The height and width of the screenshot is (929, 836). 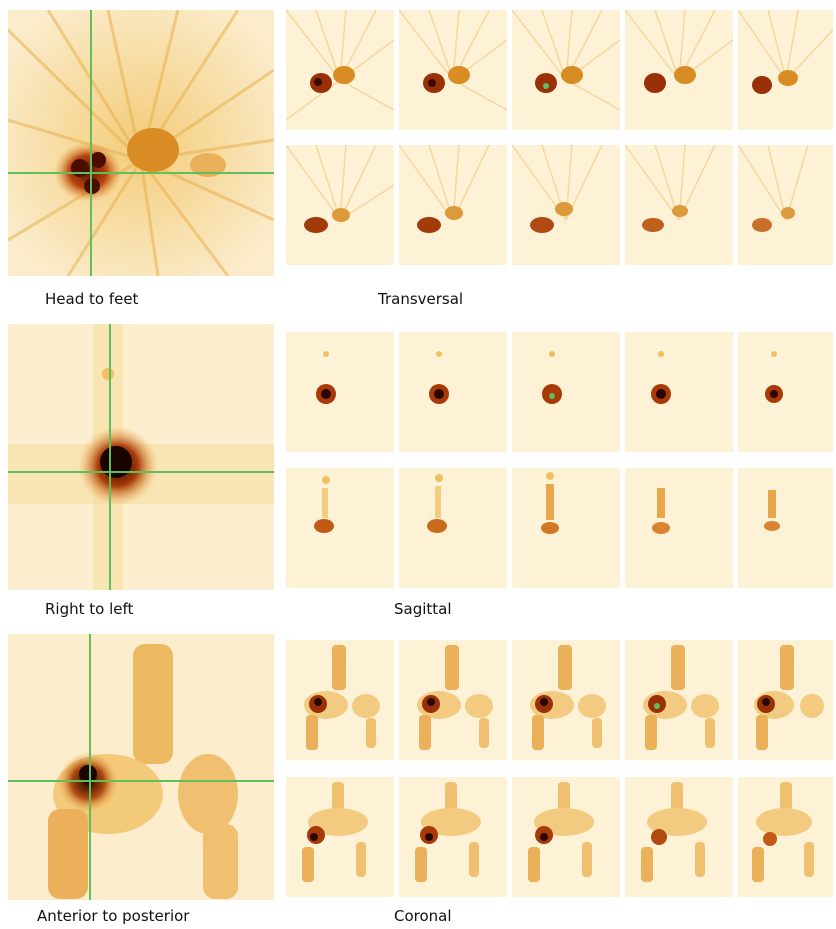 What do you see at coordinates (92, 299) in the screenshot?
I see `transversal-large-caption: Head to feet` at bounding box center [92, 299].